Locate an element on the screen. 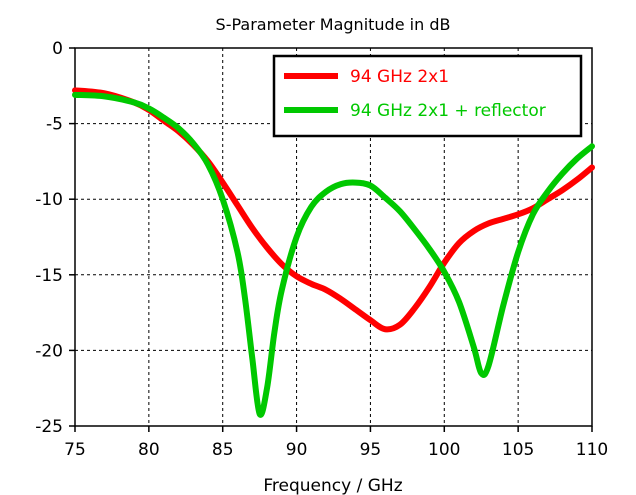 The image size is (636, 495). legend-label-94ghz-2x1: 94 GHz 2x1 is located at coordinates (399, 77).